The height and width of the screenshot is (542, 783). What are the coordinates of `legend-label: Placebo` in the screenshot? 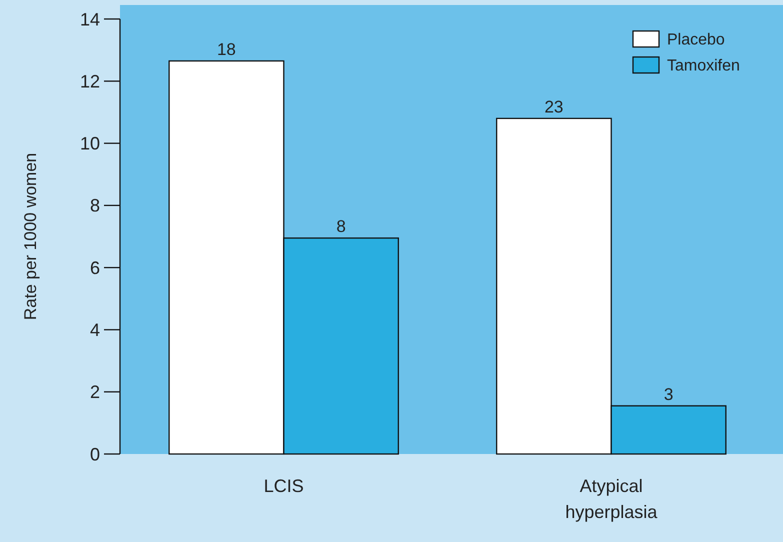 It's located at (696, 40).